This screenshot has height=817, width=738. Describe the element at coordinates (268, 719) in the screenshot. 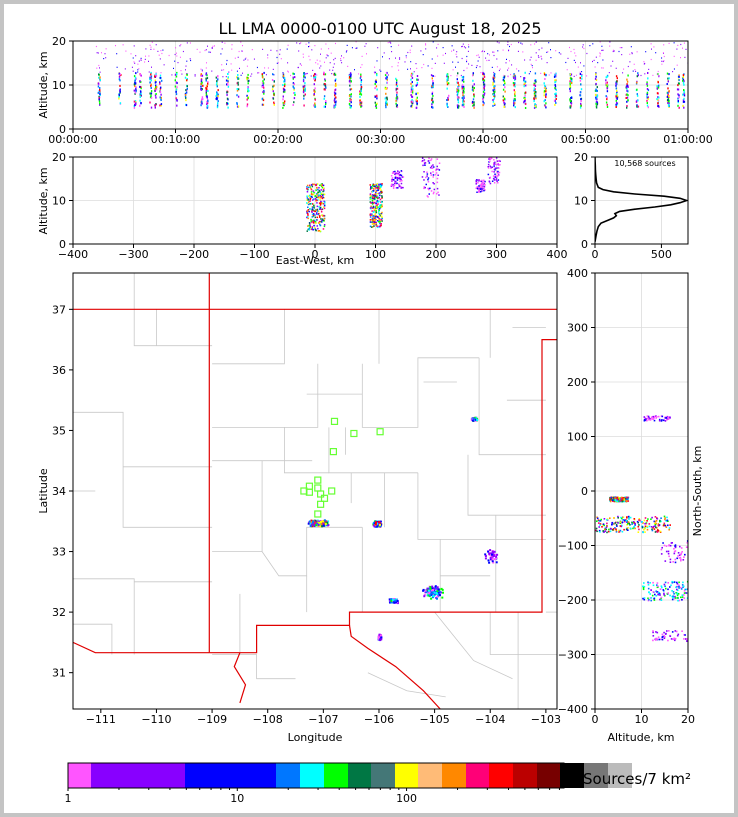

I see `plan-view-xtick: −108` at that location.